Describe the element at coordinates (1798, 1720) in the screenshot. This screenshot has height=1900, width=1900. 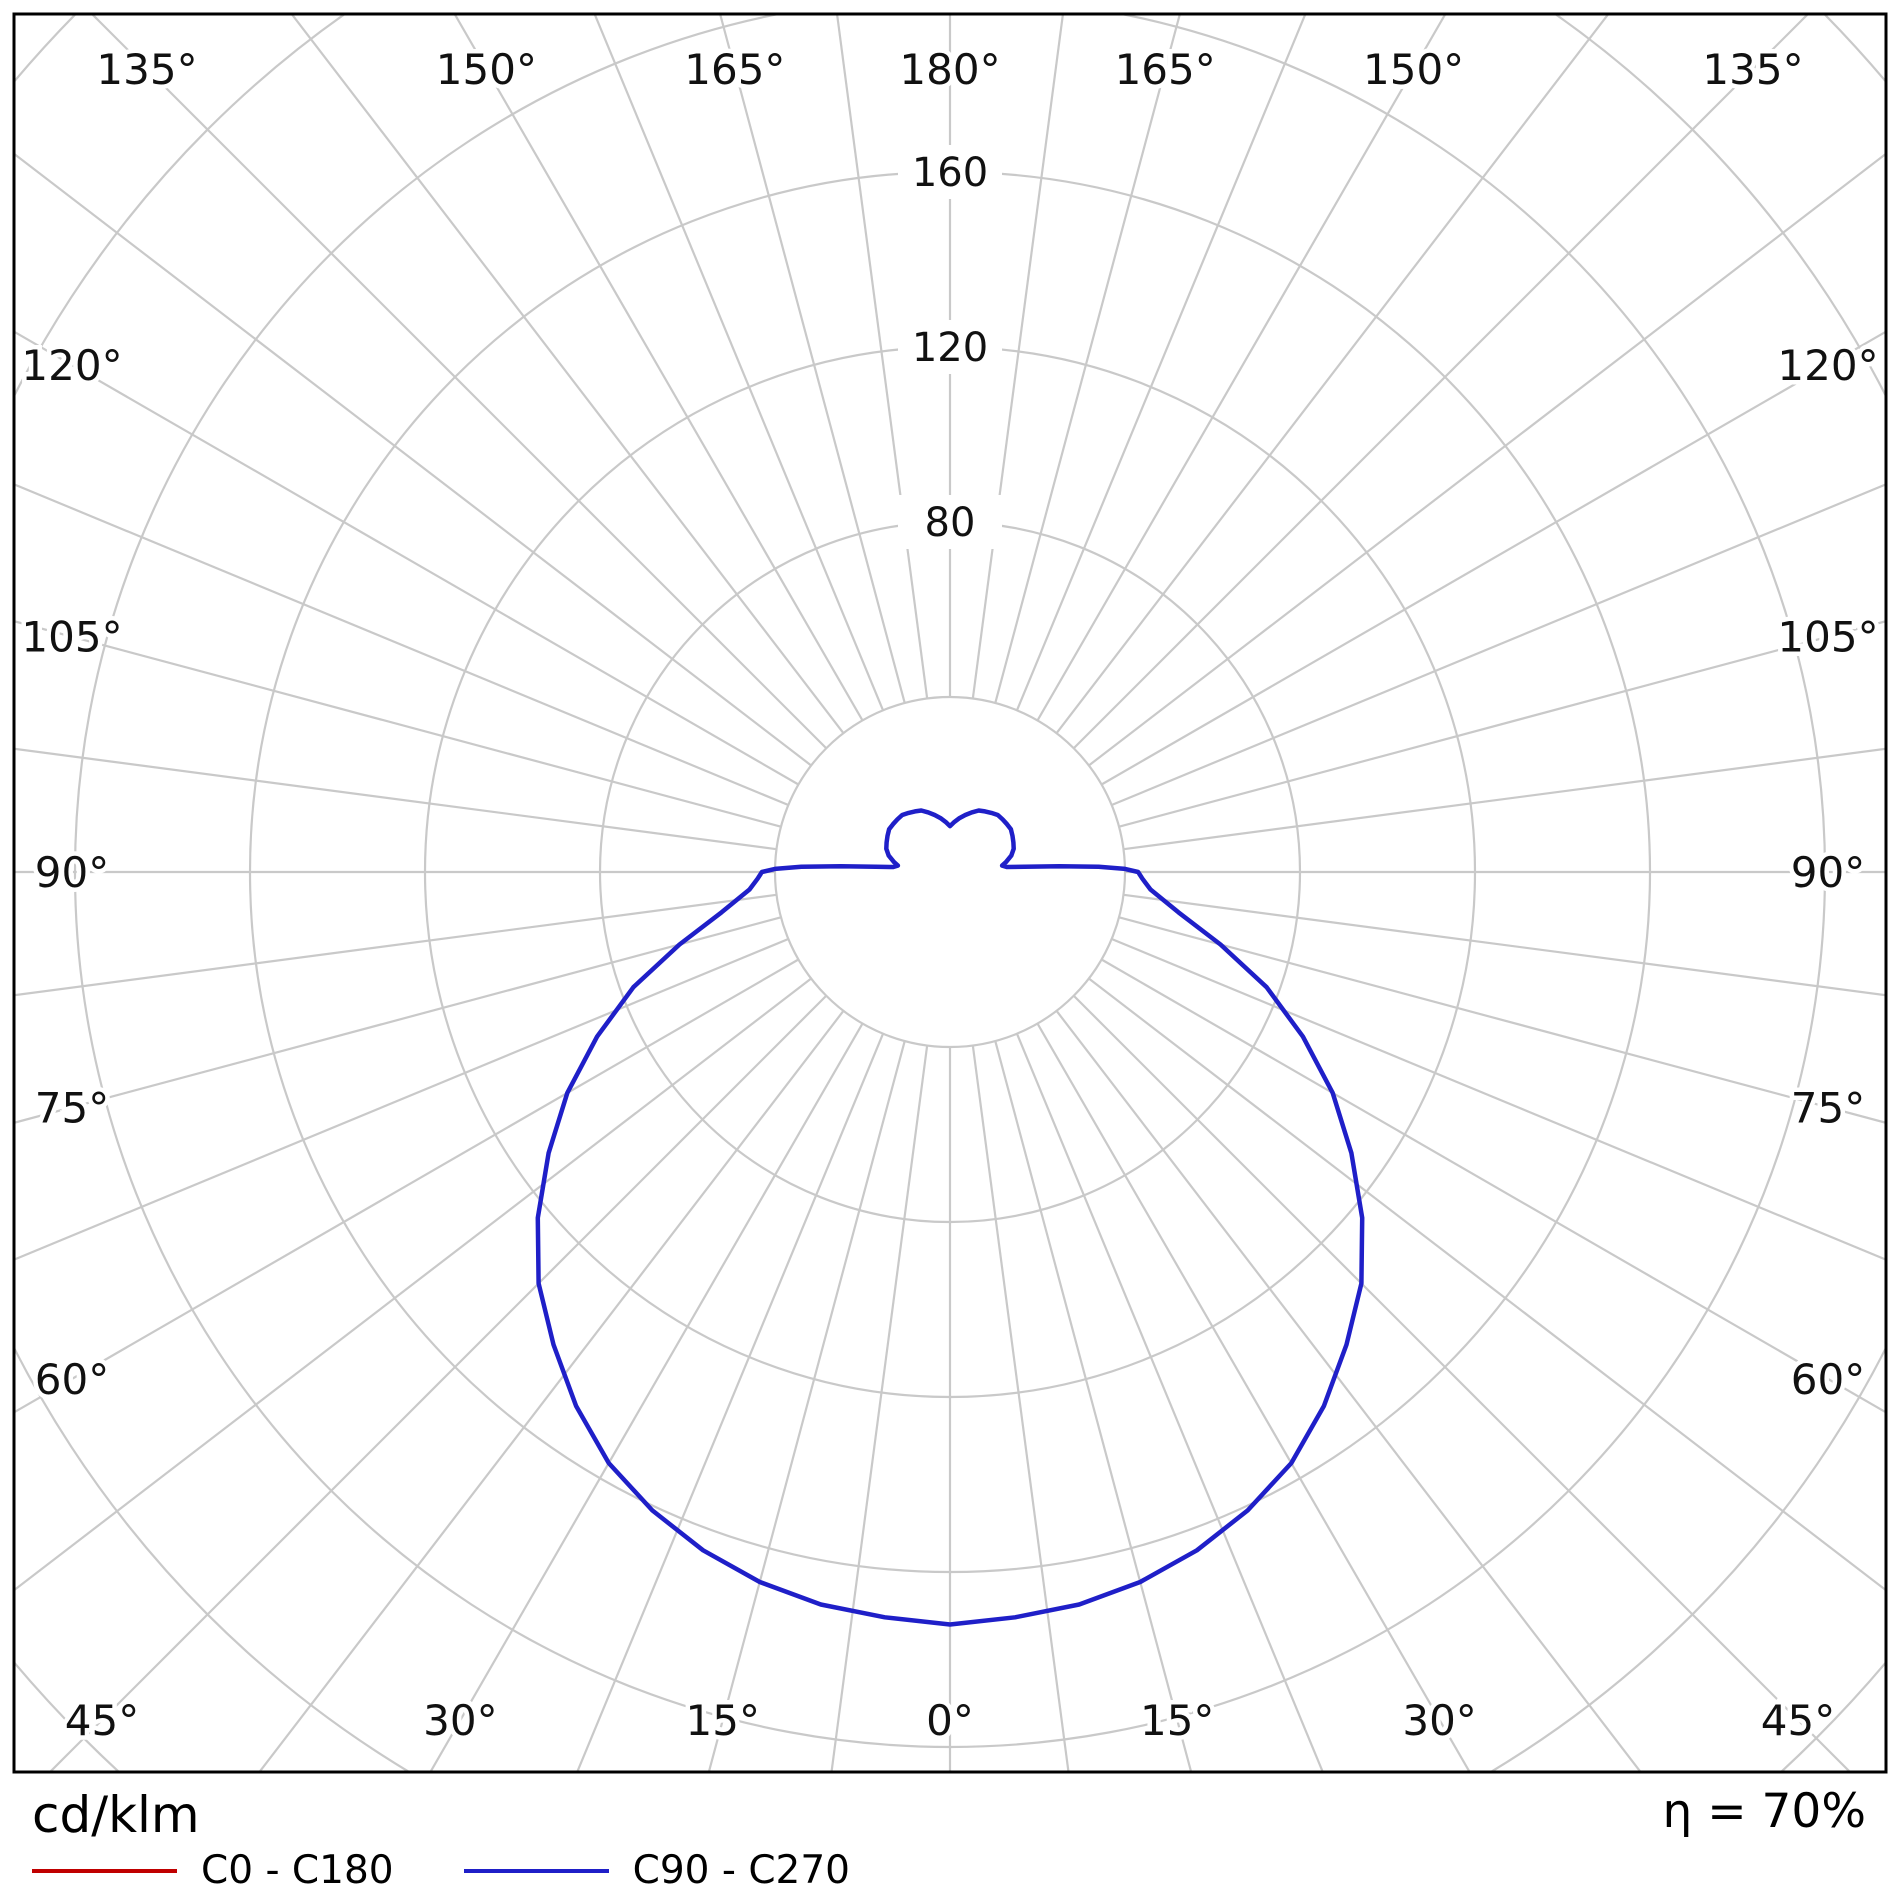
I see `angle-label-45-right: 45°` at that location.